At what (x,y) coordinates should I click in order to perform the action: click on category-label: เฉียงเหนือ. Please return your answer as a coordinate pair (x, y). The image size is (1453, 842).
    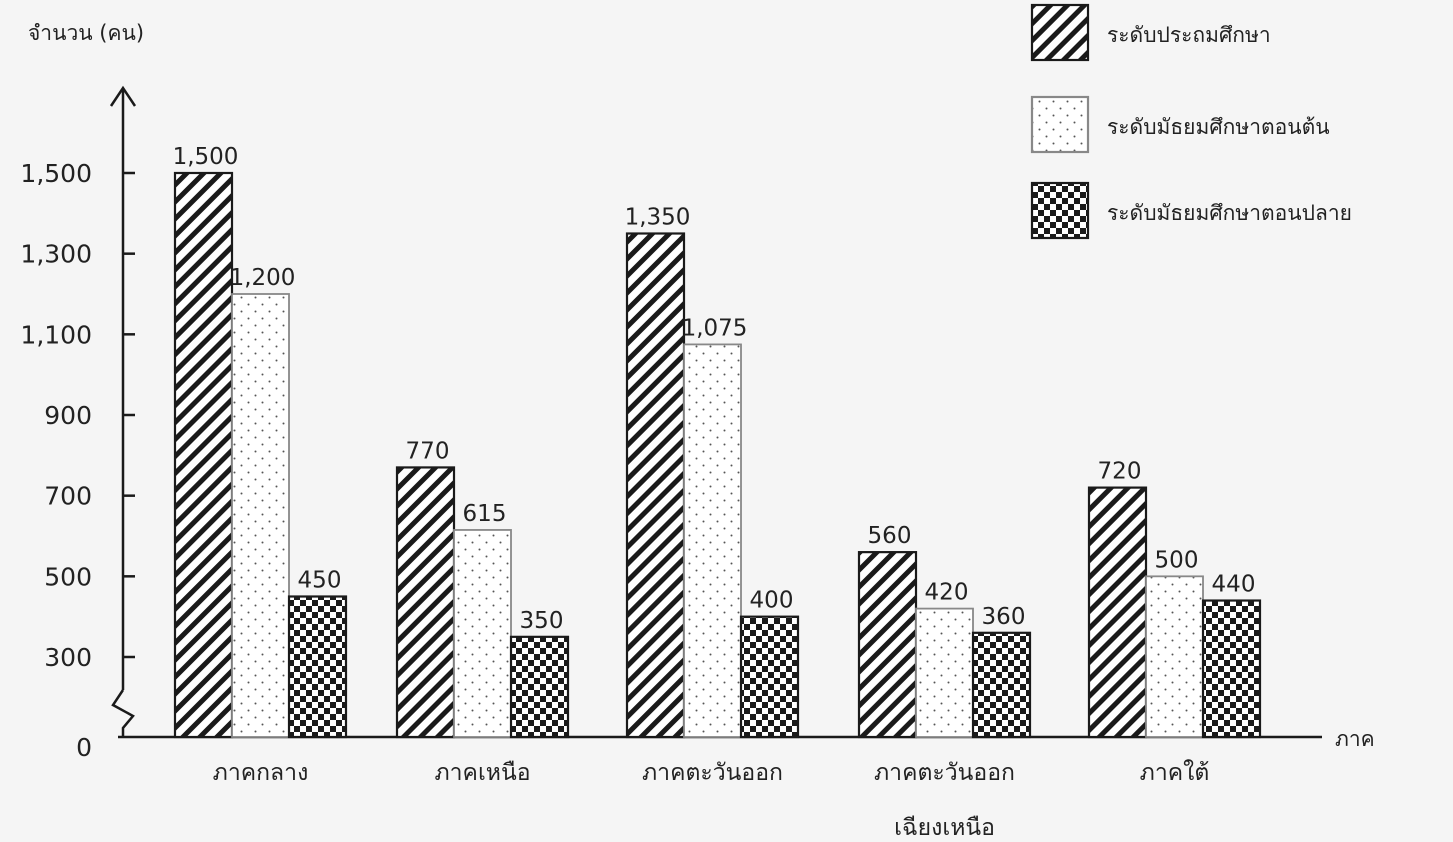
    Looking at the image, I should click on (944, 828).